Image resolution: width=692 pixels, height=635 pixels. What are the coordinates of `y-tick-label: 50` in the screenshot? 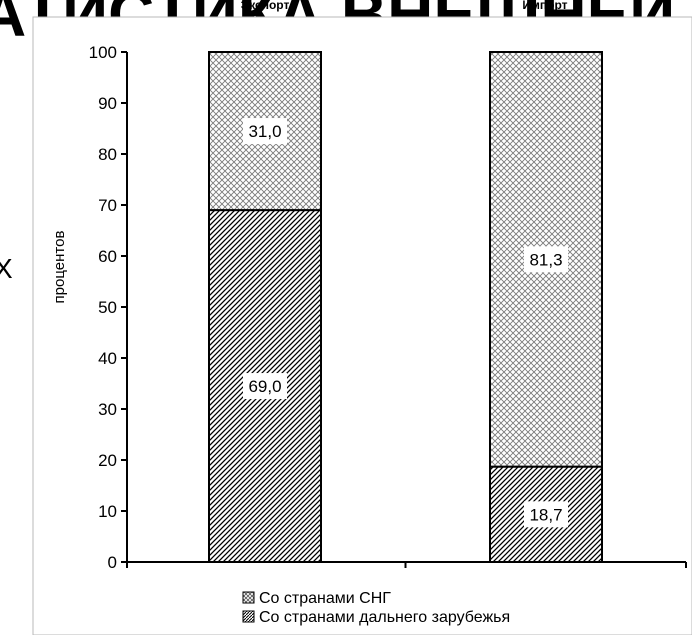 It's located at (107, 307).